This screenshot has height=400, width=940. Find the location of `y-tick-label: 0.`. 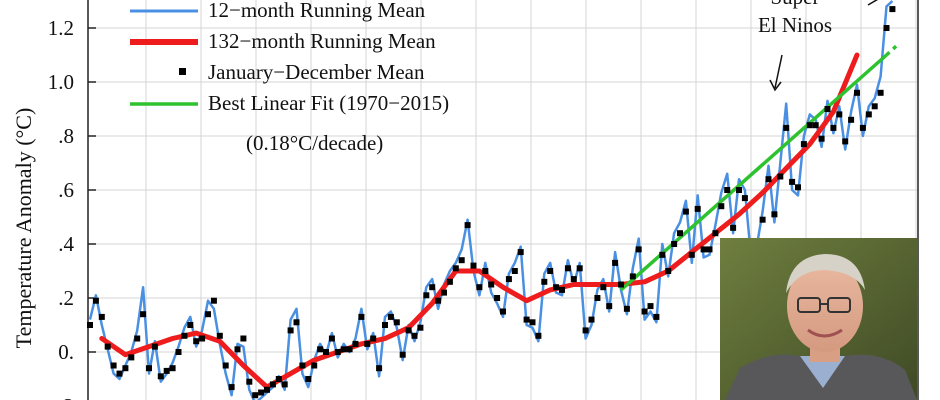

y-tick-label: 0. is located at coordinates (66, 352).